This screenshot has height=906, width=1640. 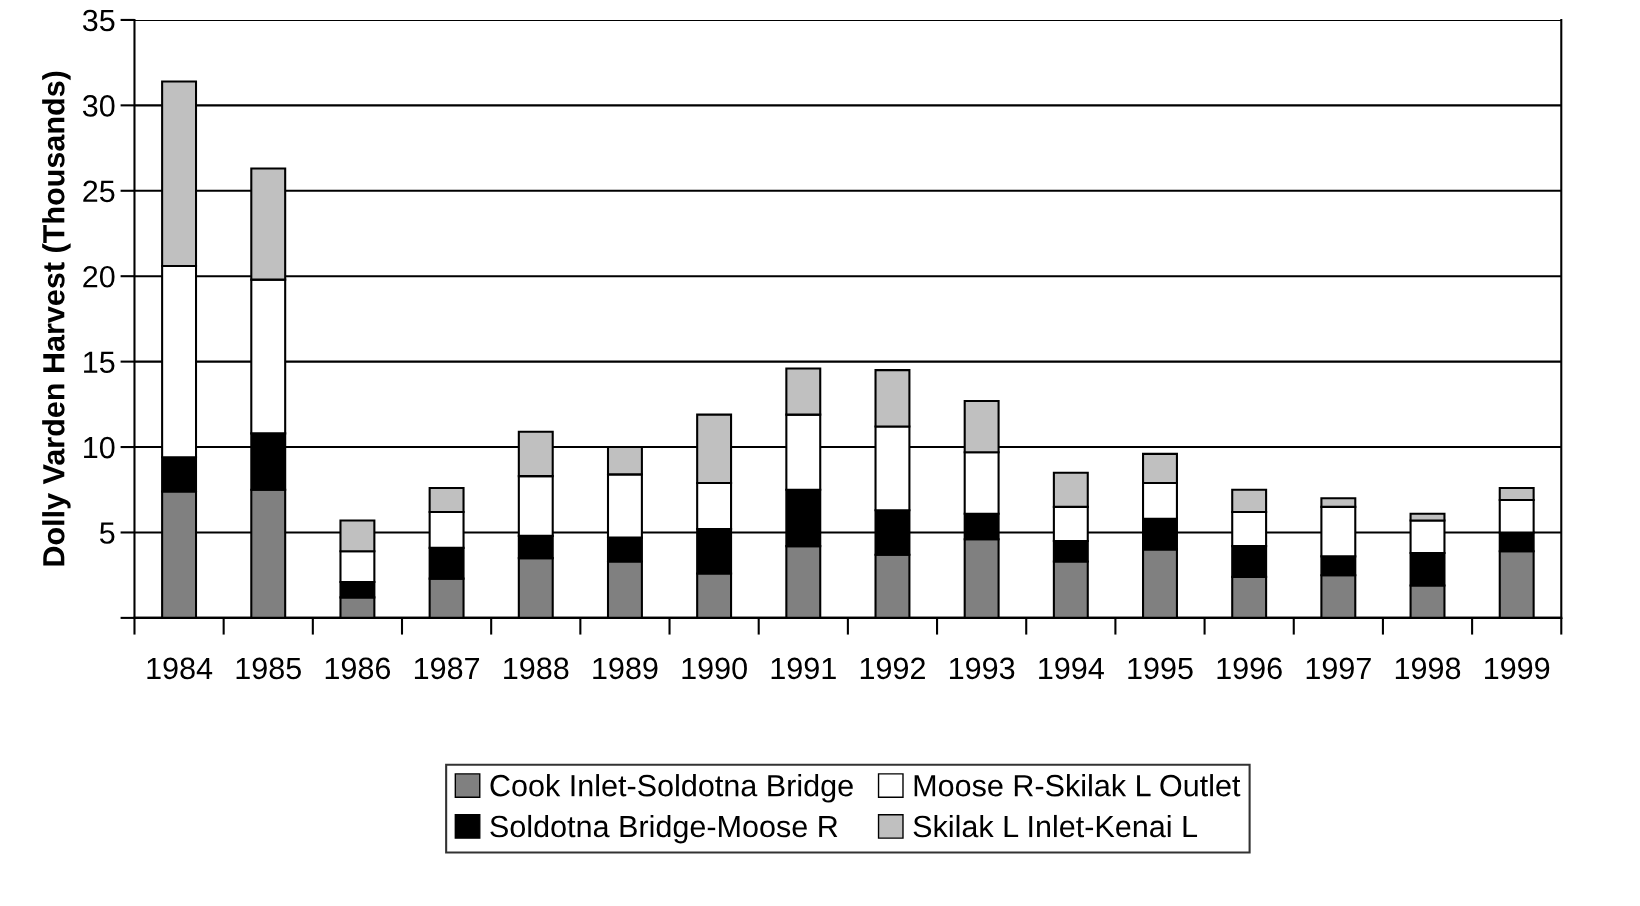 What do you see at coordinates (99, 276) in the screenshot?
I see `y-tick-label: 20` at bounding box center [99, 276].